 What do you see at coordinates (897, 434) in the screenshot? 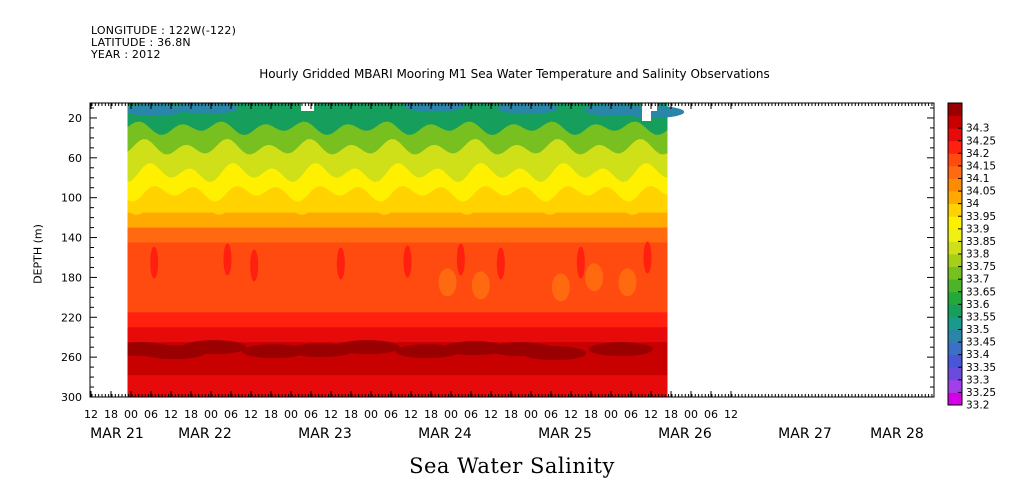
I see `x-date-label: MAR 28` at bounding box center [897, 434].